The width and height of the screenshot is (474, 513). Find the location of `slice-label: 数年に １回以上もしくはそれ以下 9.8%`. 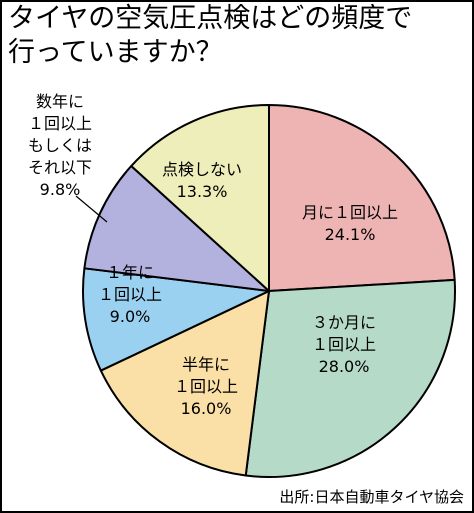

slice-label: 数年に １回以上もしくはそれ以下 9.8% is located at coordinates (60, 145).